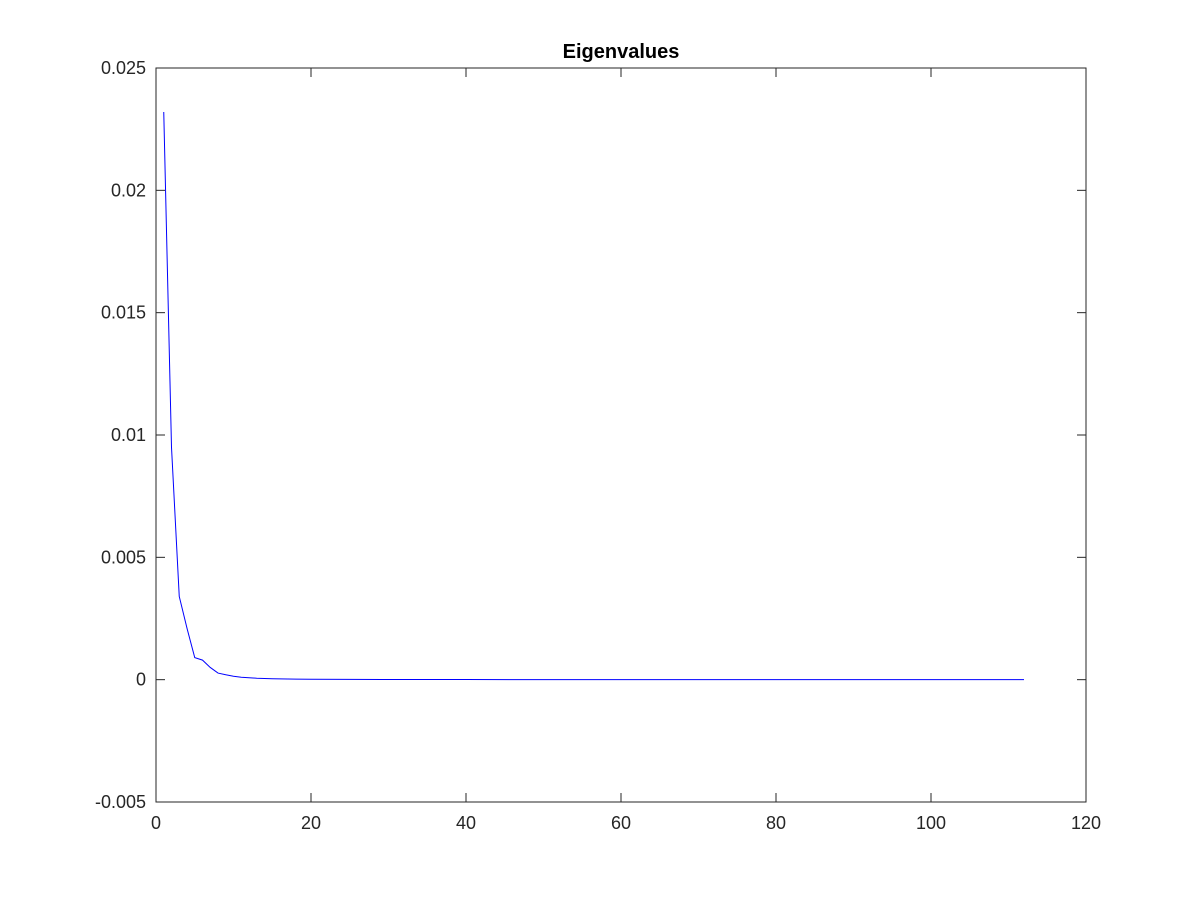 The width and height of the screenshot is (1200, 900). What do you see at coordinates (466, 823) in the screenshot?
I see `x-tick-label: 40` at bounding box center [466, 823].